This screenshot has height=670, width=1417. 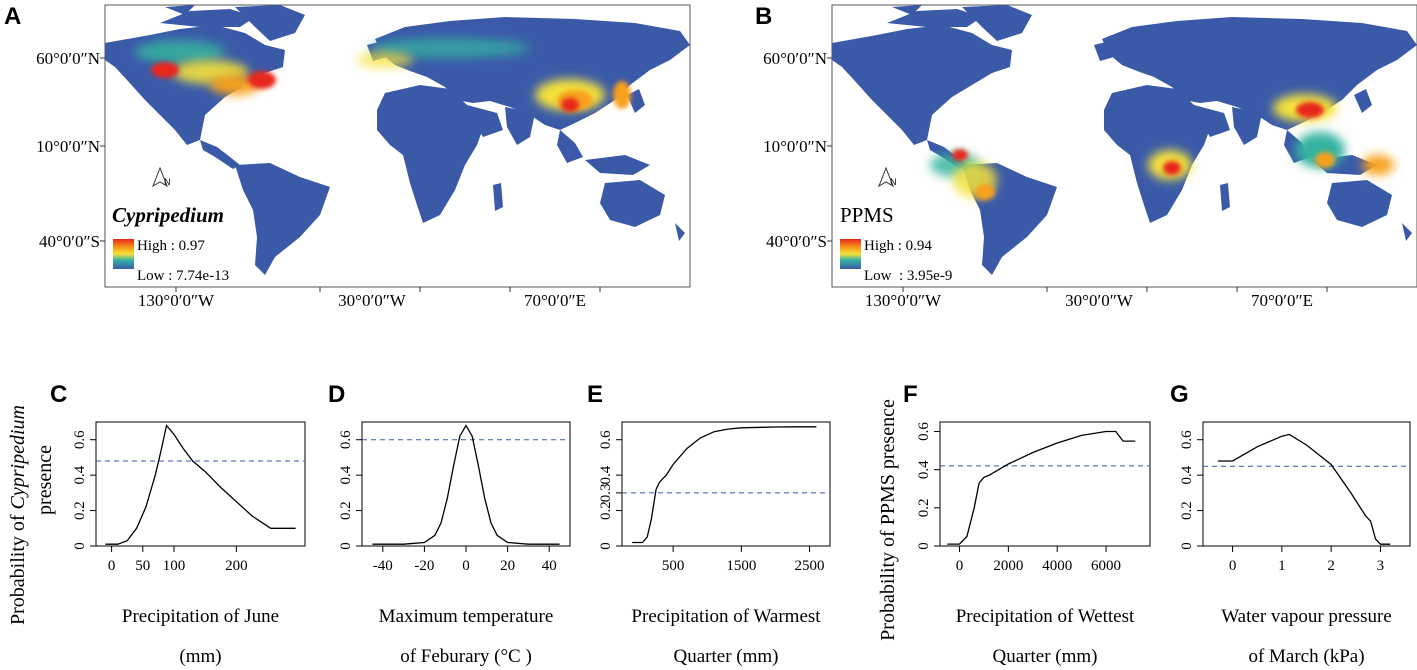 I want to click on north-arrow-a: N, so click(x=161, y=177).